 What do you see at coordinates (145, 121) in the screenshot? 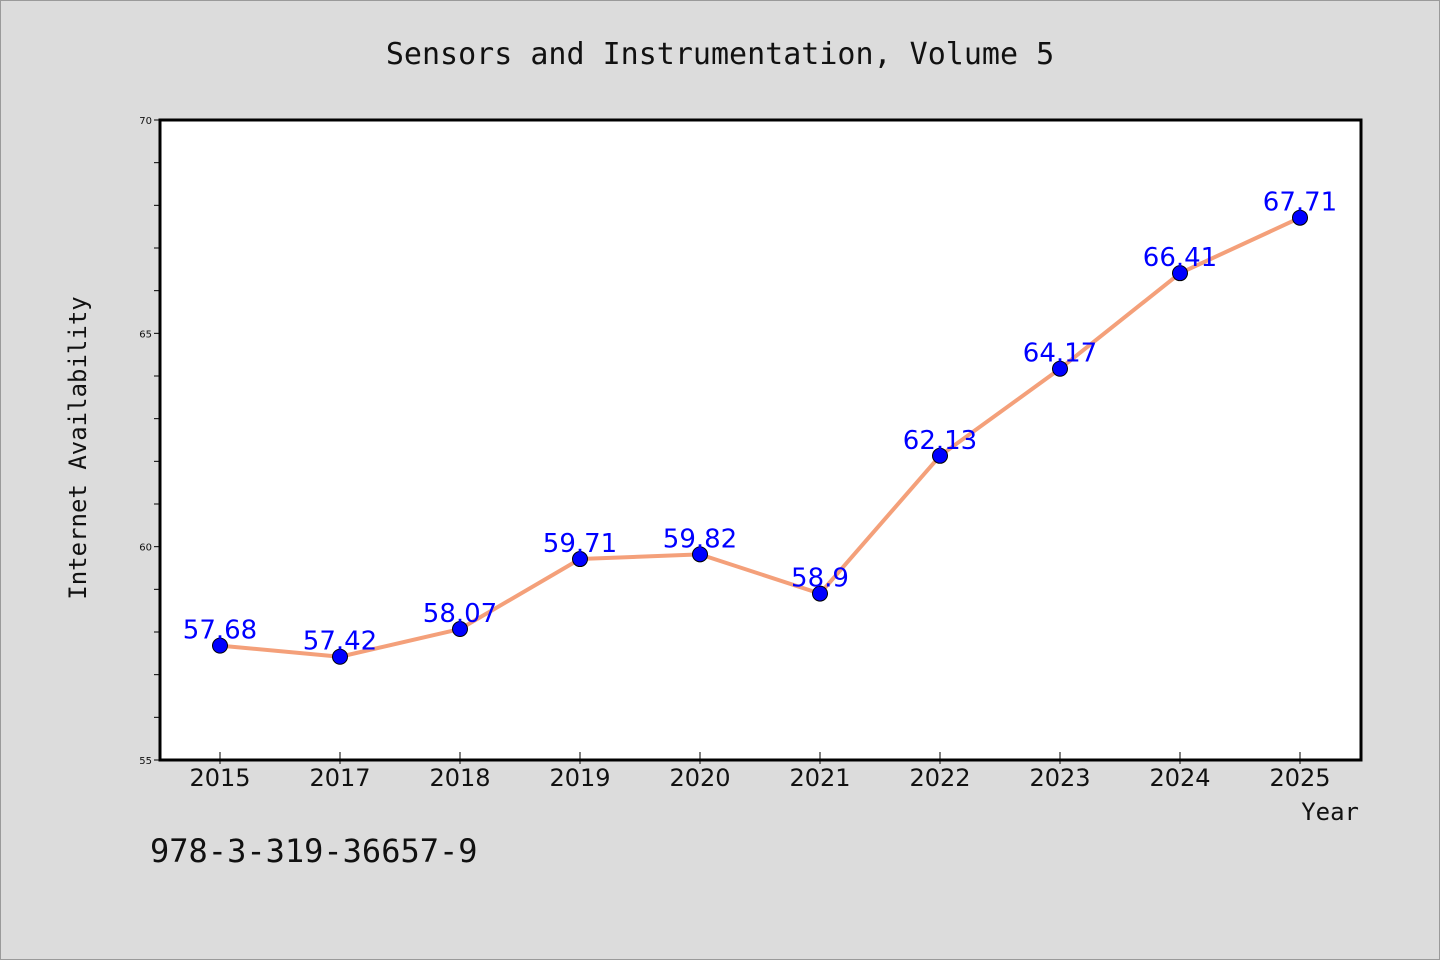
I see `y-tick-label: 70` at bounding box center [145, 121].